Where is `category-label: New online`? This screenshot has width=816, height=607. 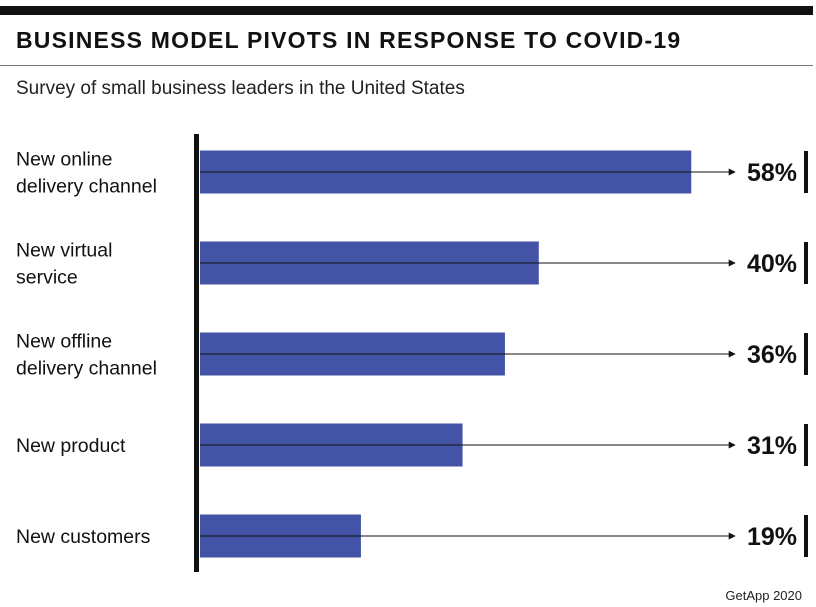 category-label: New online is located at coordinates (64, 160).